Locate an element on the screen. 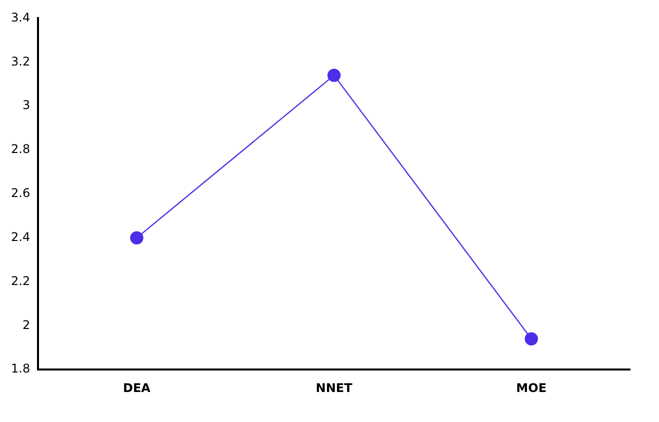 The height and width of the screenshot is (422, 659). y-tick-label: 1.8 is located at coordinates (20, 369).